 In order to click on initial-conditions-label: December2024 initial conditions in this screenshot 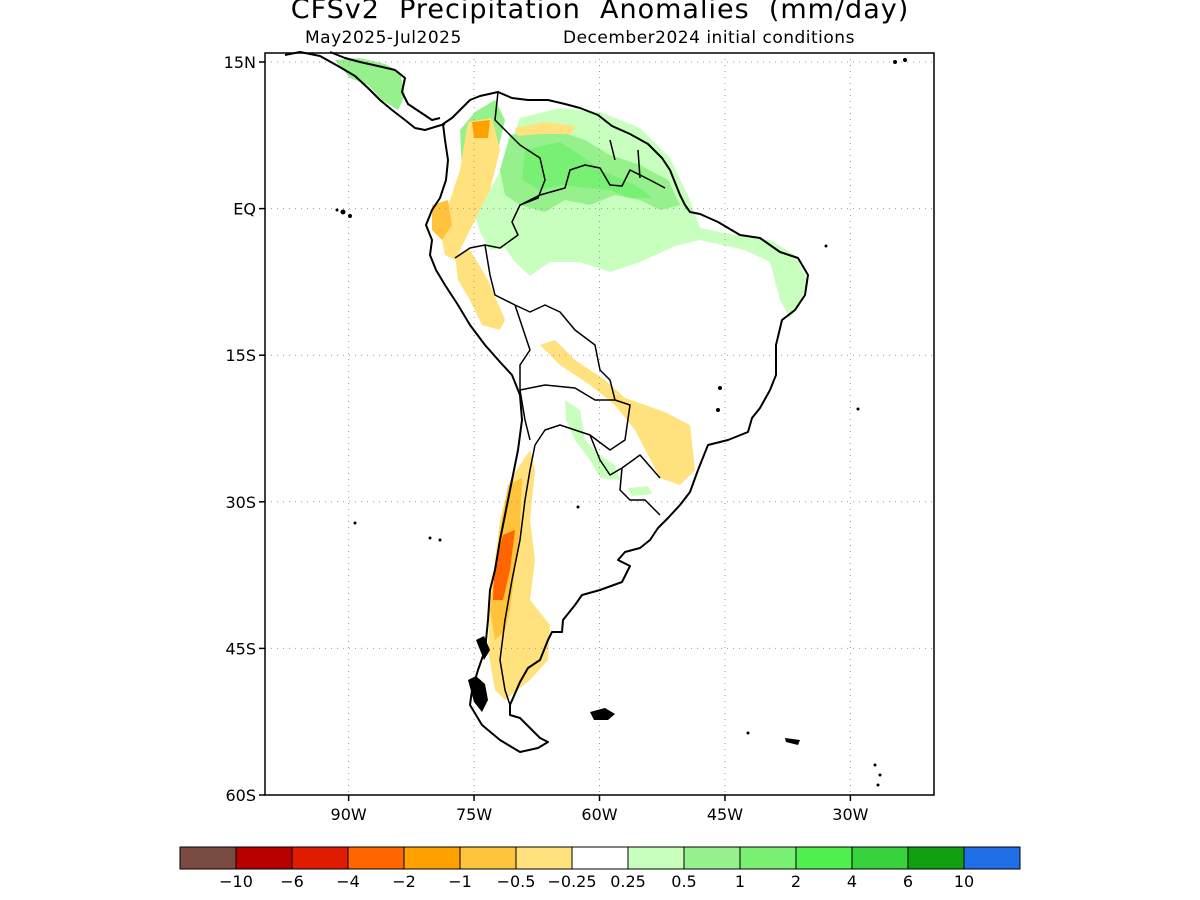, I will do `click(709, 38)`.